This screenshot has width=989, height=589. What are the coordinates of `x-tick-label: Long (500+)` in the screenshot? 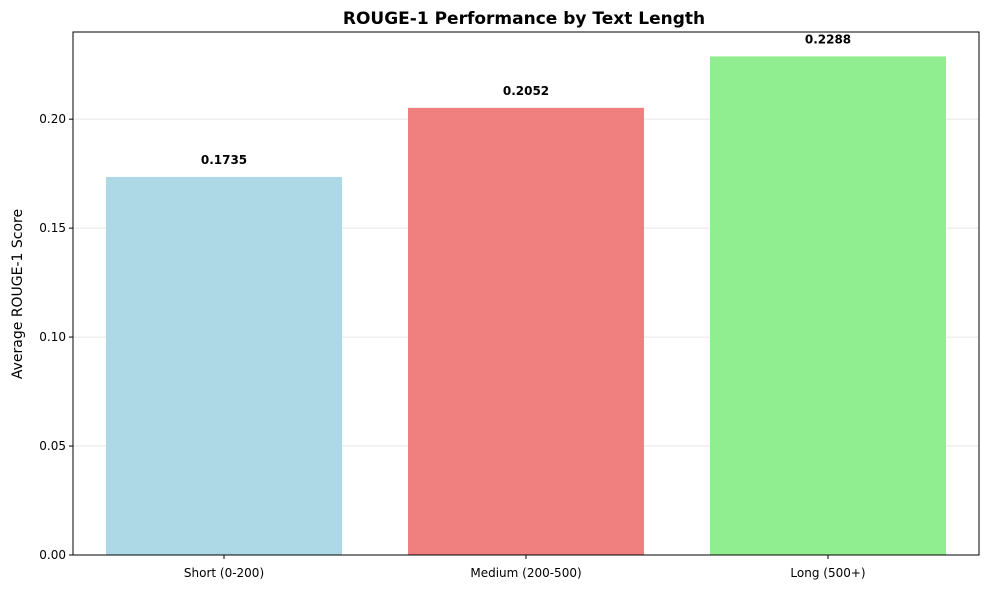 It's located at (827, 573).